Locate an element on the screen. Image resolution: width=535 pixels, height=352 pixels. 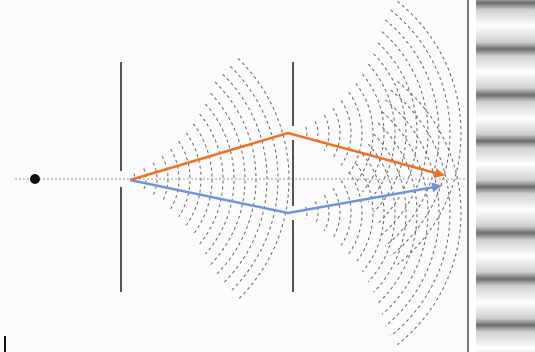
point-source is located at coordinates (35, 179).